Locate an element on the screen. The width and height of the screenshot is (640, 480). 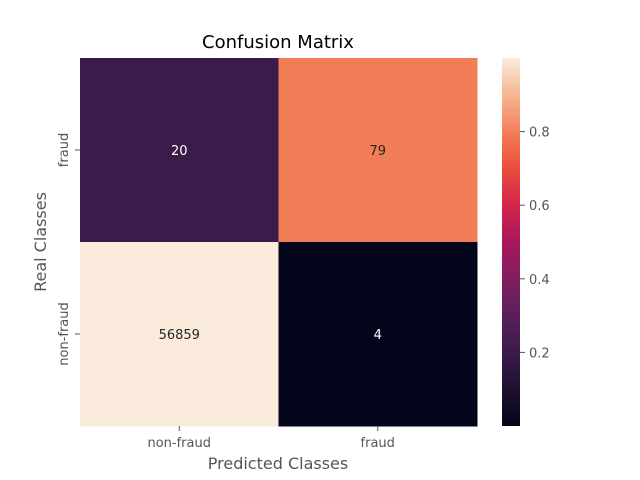
x-axis-label: Predicted Classes is located at coordinates (278, 463).